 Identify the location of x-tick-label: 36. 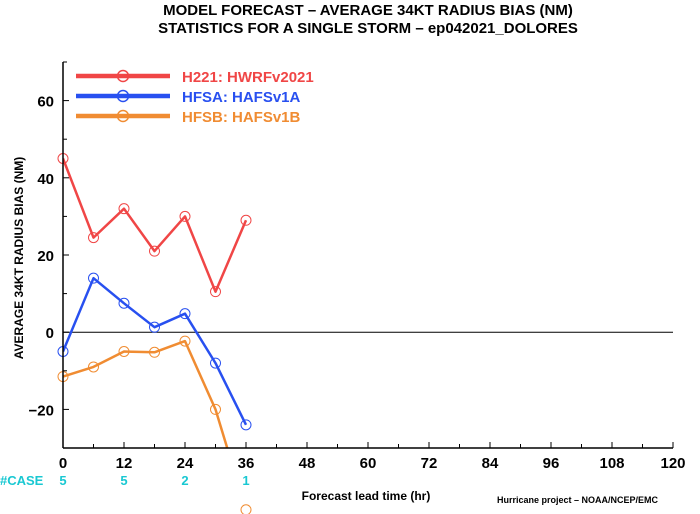
(246, 463).